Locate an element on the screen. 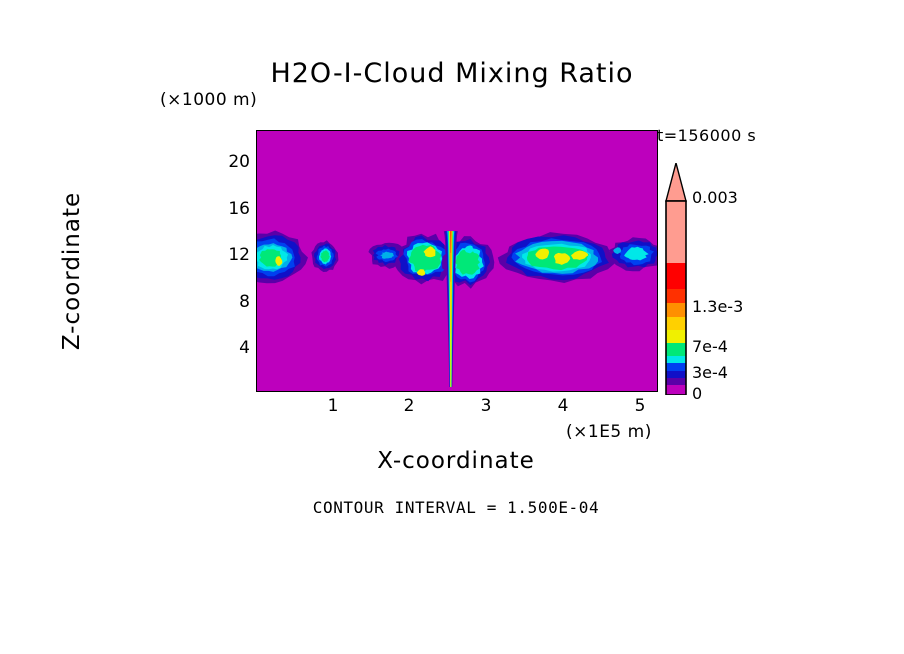 The width and height of the screenshot is (904, 654). x-tick-3: 3 is located at coordinates (486, 406).